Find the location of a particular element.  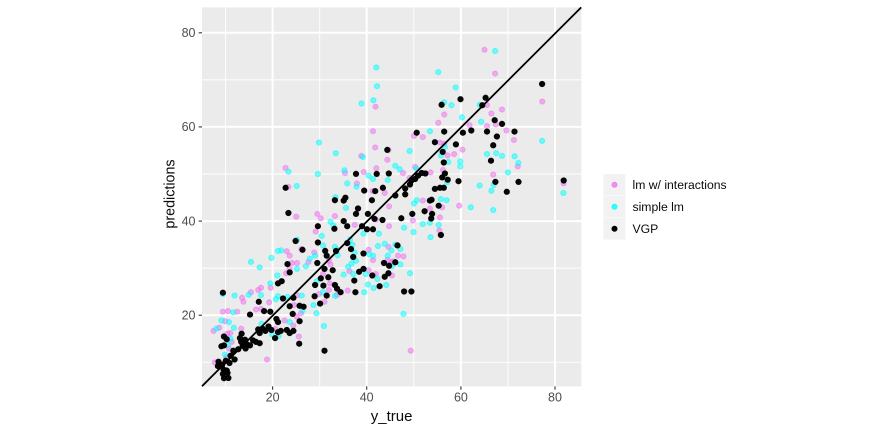

svg-text: y_true is located at coordinates (392, 416).